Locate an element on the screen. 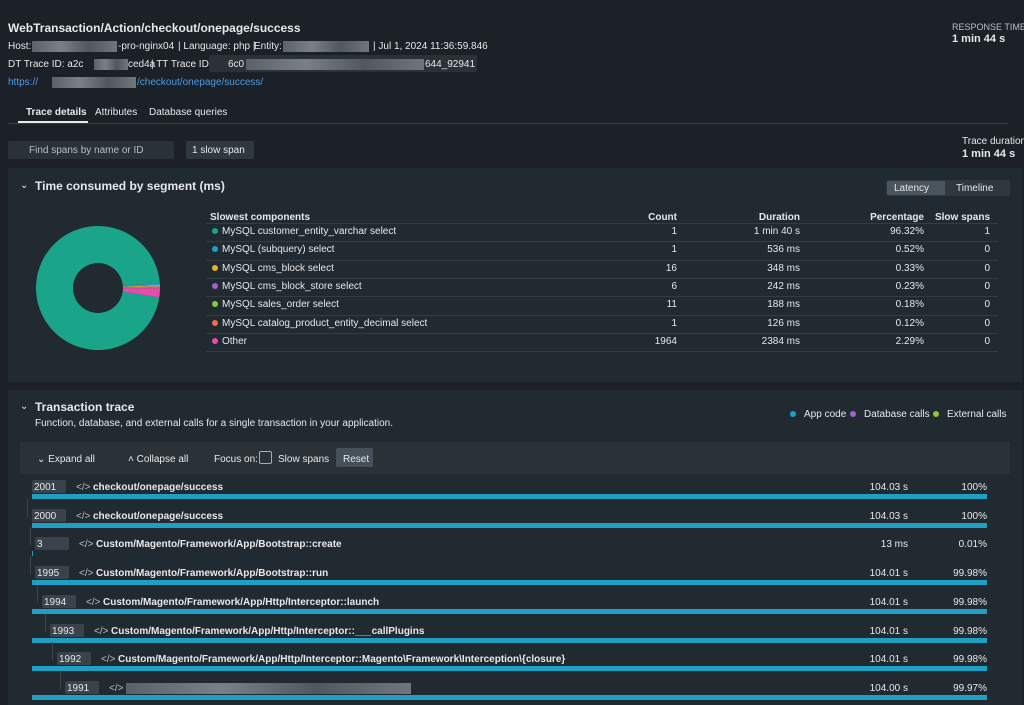  expand-all: ⌄ Expand all is located at coordinates (66, 459).